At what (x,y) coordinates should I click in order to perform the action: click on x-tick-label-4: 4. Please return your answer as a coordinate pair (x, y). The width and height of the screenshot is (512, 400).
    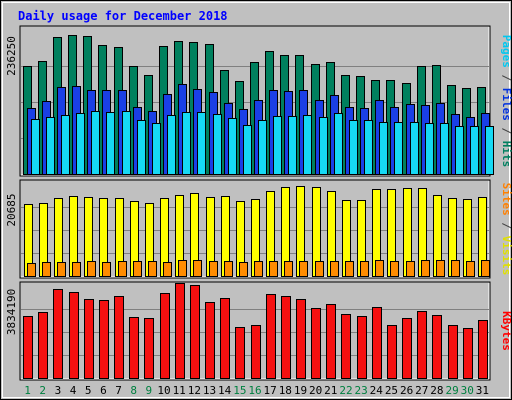
    Looking at the image, I should click on (73, 390).